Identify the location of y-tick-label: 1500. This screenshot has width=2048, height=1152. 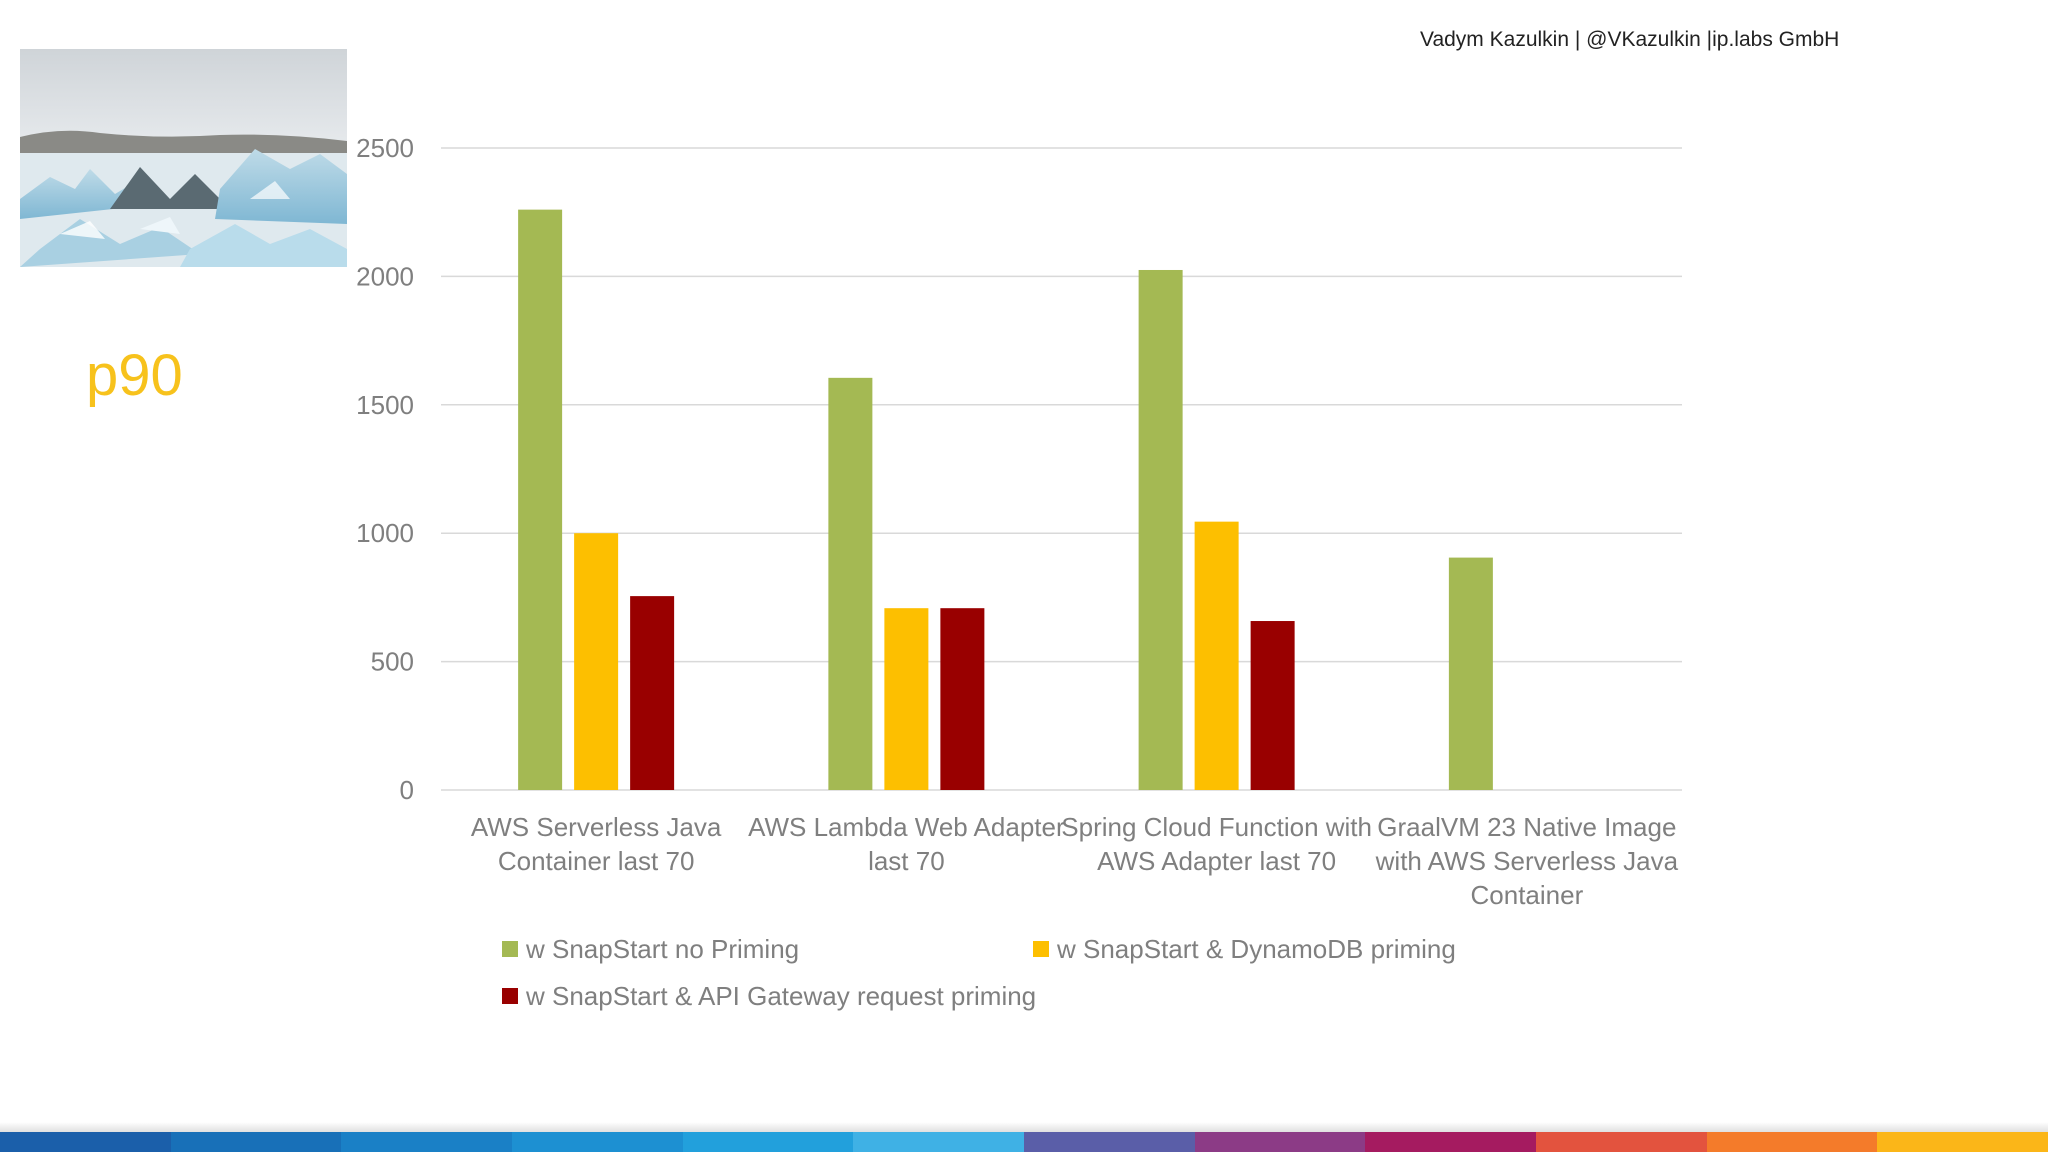
(385, 405).